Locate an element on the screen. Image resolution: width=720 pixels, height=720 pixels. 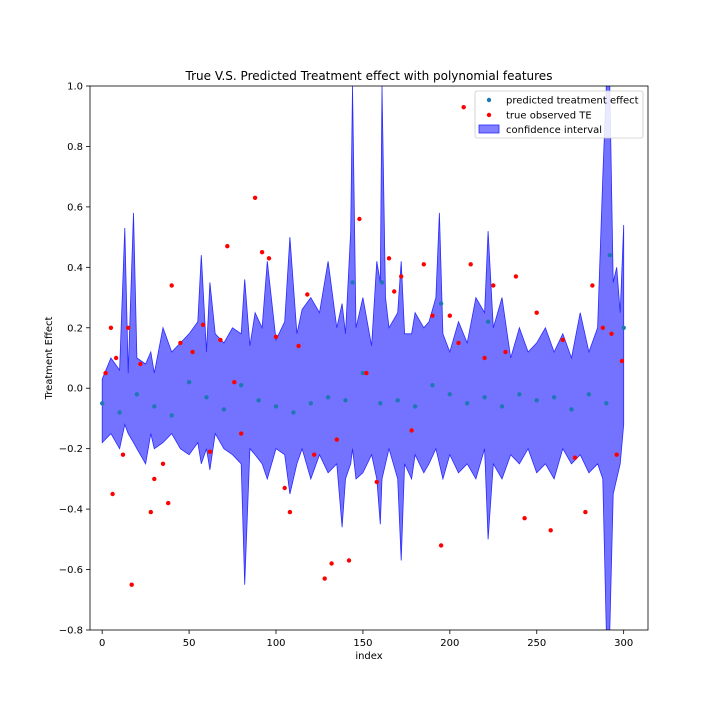
y-axis: −0.8 −0.6 −0.4 −0.2 0.0 0.2 0.4 0.6 0.8 1.0 is located at coordinates (74, 359).